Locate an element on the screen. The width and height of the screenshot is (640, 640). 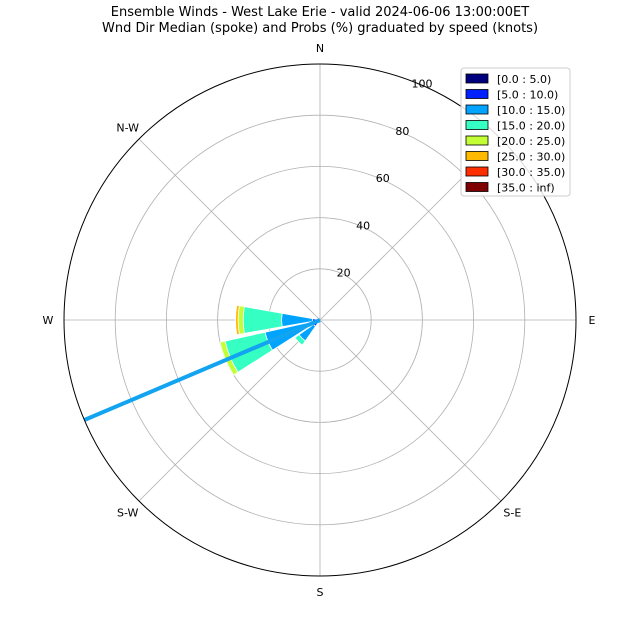
legend-label-5: [25.0 : 30.0) is located at coordinates (531, 157).